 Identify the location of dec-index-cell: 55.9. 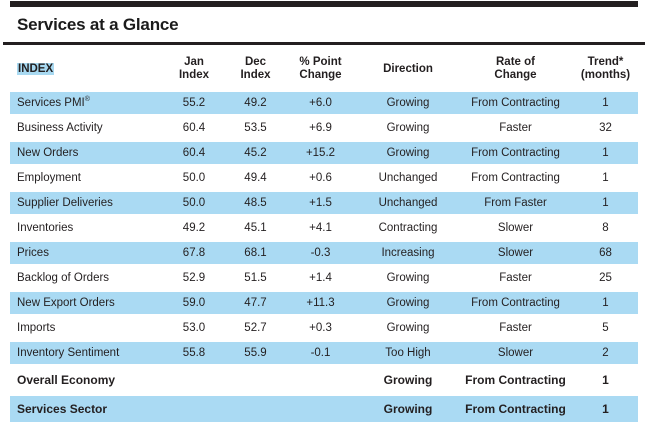
(255, 353).